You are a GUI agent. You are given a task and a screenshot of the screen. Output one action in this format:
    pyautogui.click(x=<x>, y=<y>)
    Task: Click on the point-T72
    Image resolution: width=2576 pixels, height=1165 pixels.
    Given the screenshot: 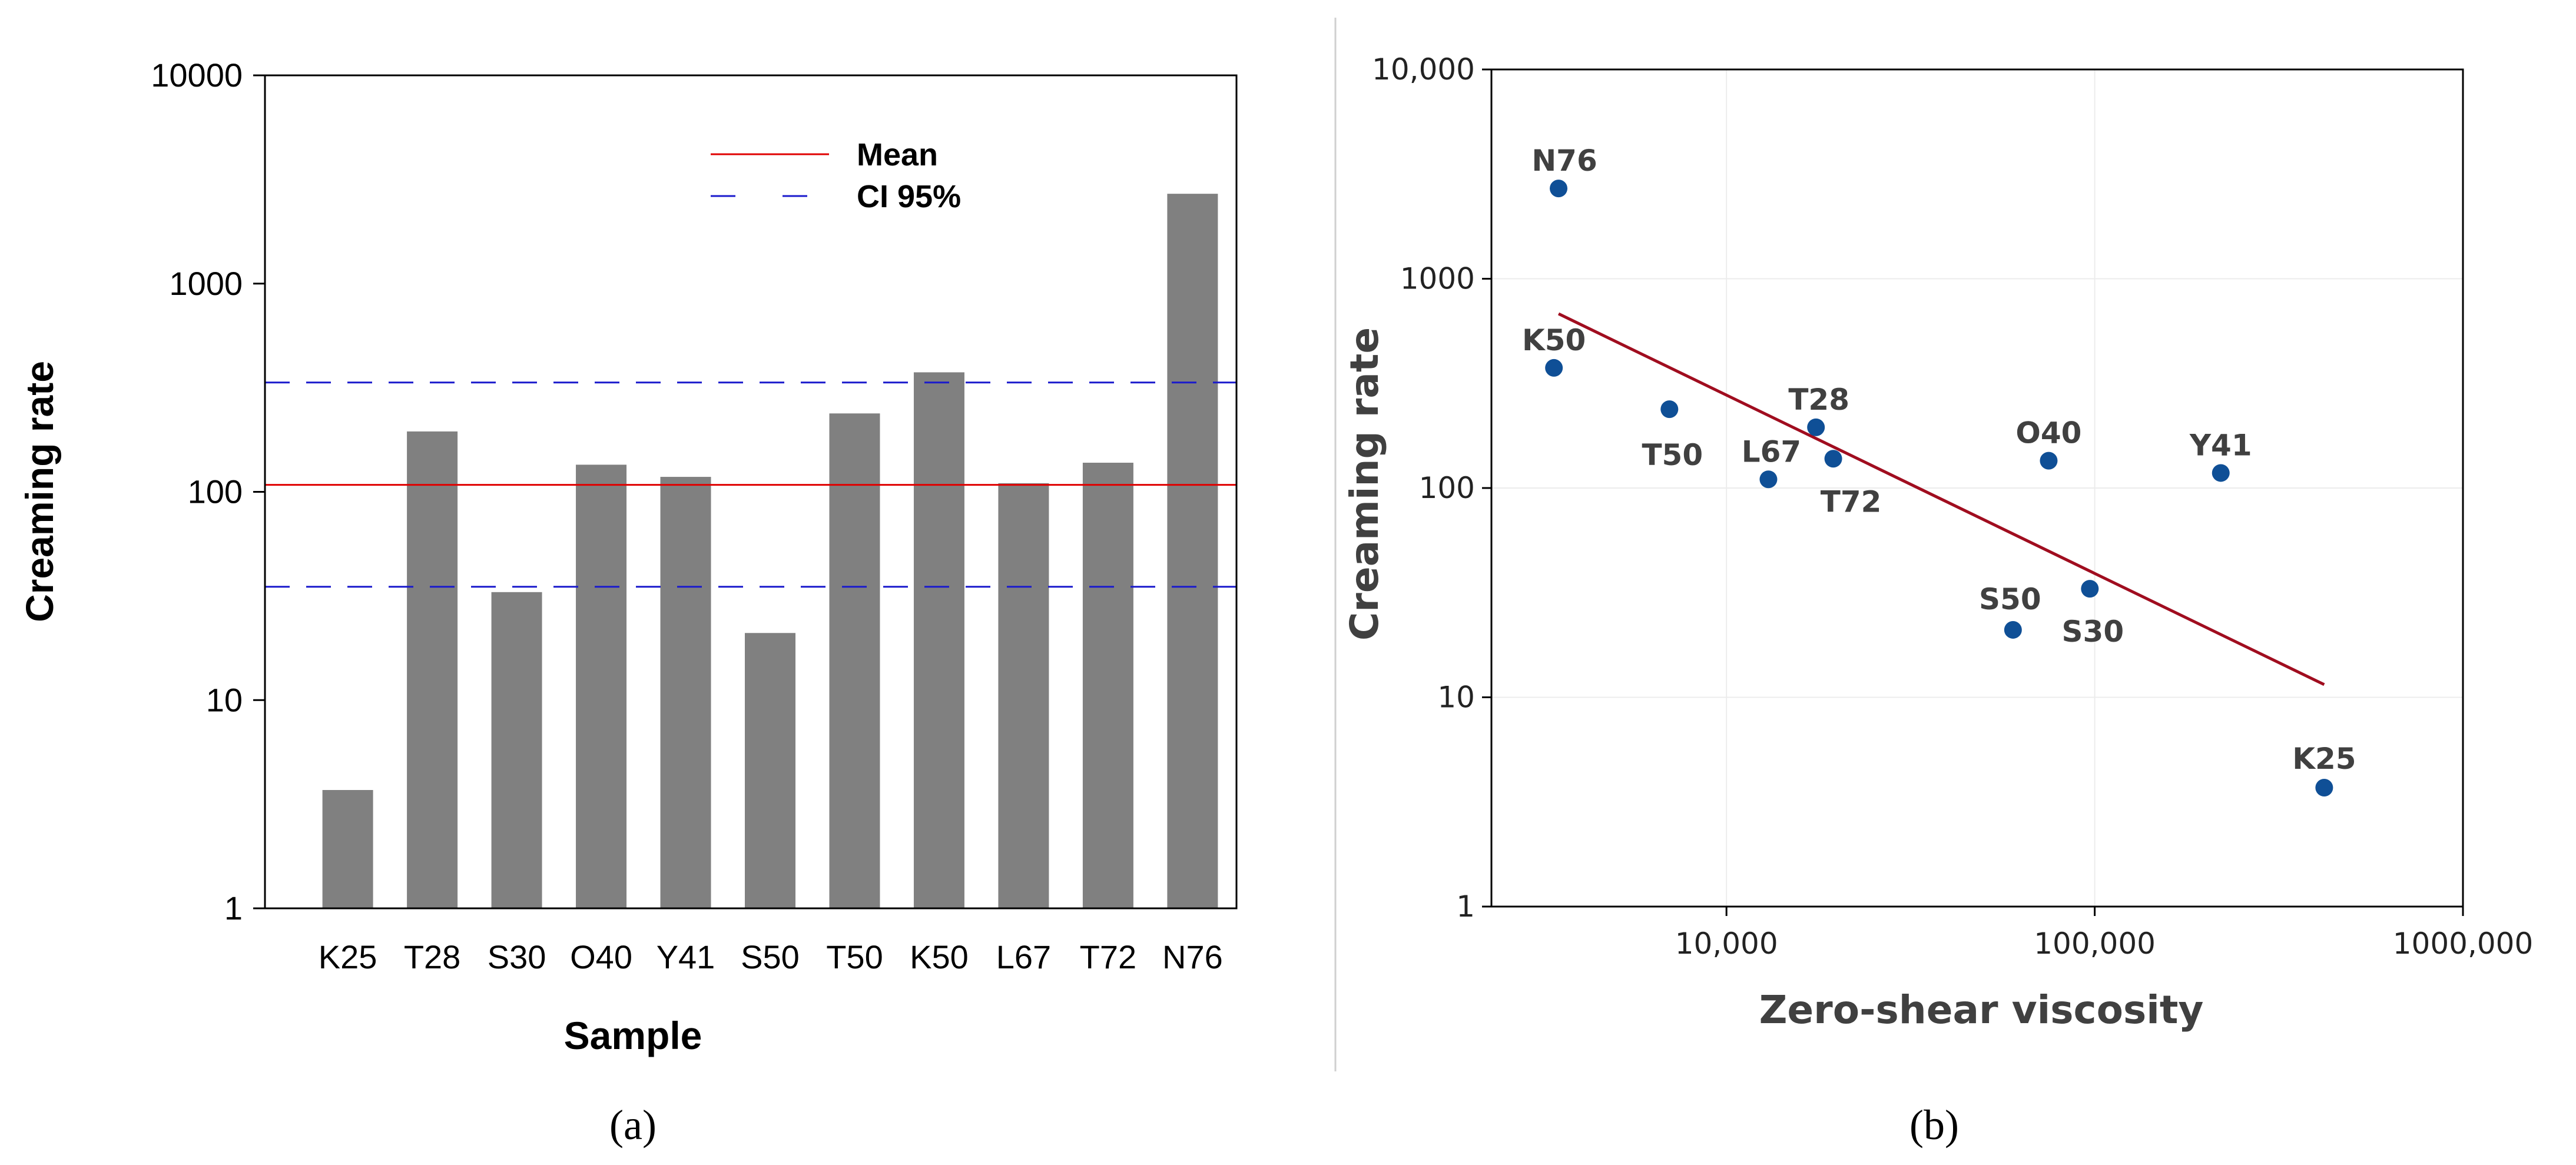 What is the action you would take?
    pyautogui.click(x=1833, y=459)
    